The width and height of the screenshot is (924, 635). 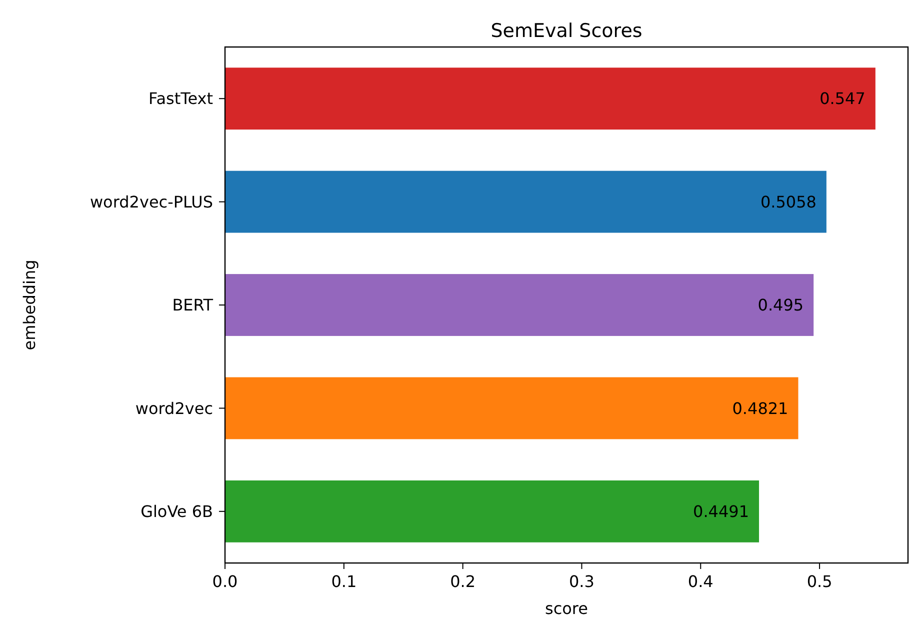 What do you see at coordinates (819, 581) in the screenshot?
I see `x-tick-label: 0.5` at bounding box center [819, 581].